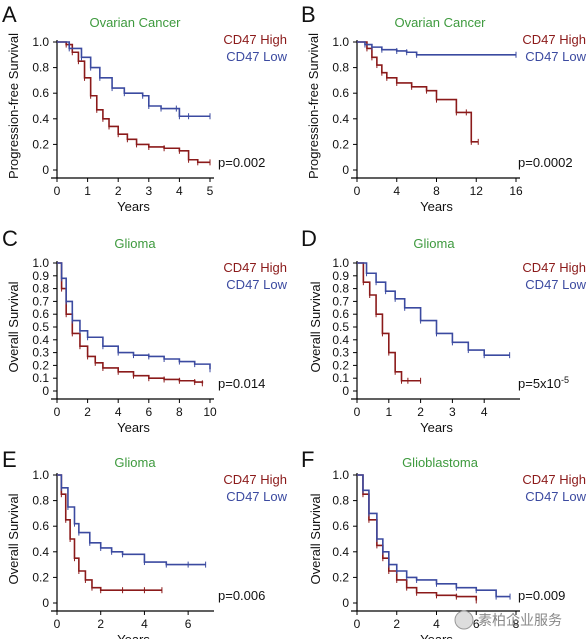 This screenshot has height=639, width=587. What do you see at coordinates (10, 238) in the screenshot?
I see `panel-letter: C` at bounding box center [10, 238].